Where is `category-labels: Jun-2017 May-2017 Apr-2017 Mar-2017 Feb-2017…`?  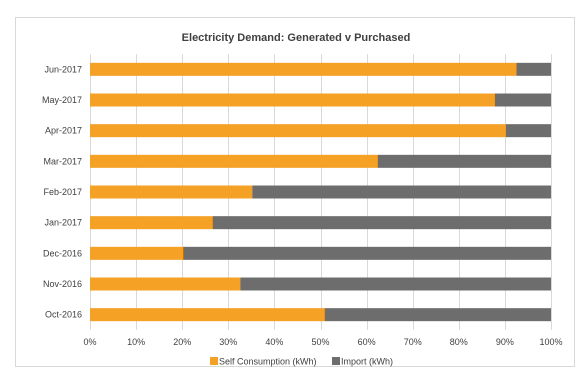
category-labels: Jun-2017 May-2017 Apr-2017 Mar-2017 Feb-2017… is located at coordinates (62, 191).